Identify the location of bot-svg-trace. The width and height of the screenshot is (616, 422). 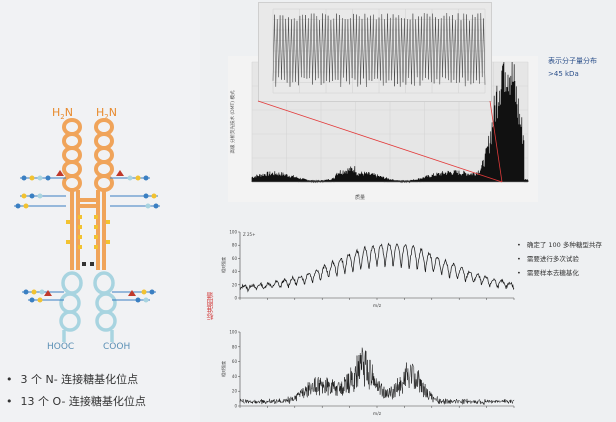
(377, 376).